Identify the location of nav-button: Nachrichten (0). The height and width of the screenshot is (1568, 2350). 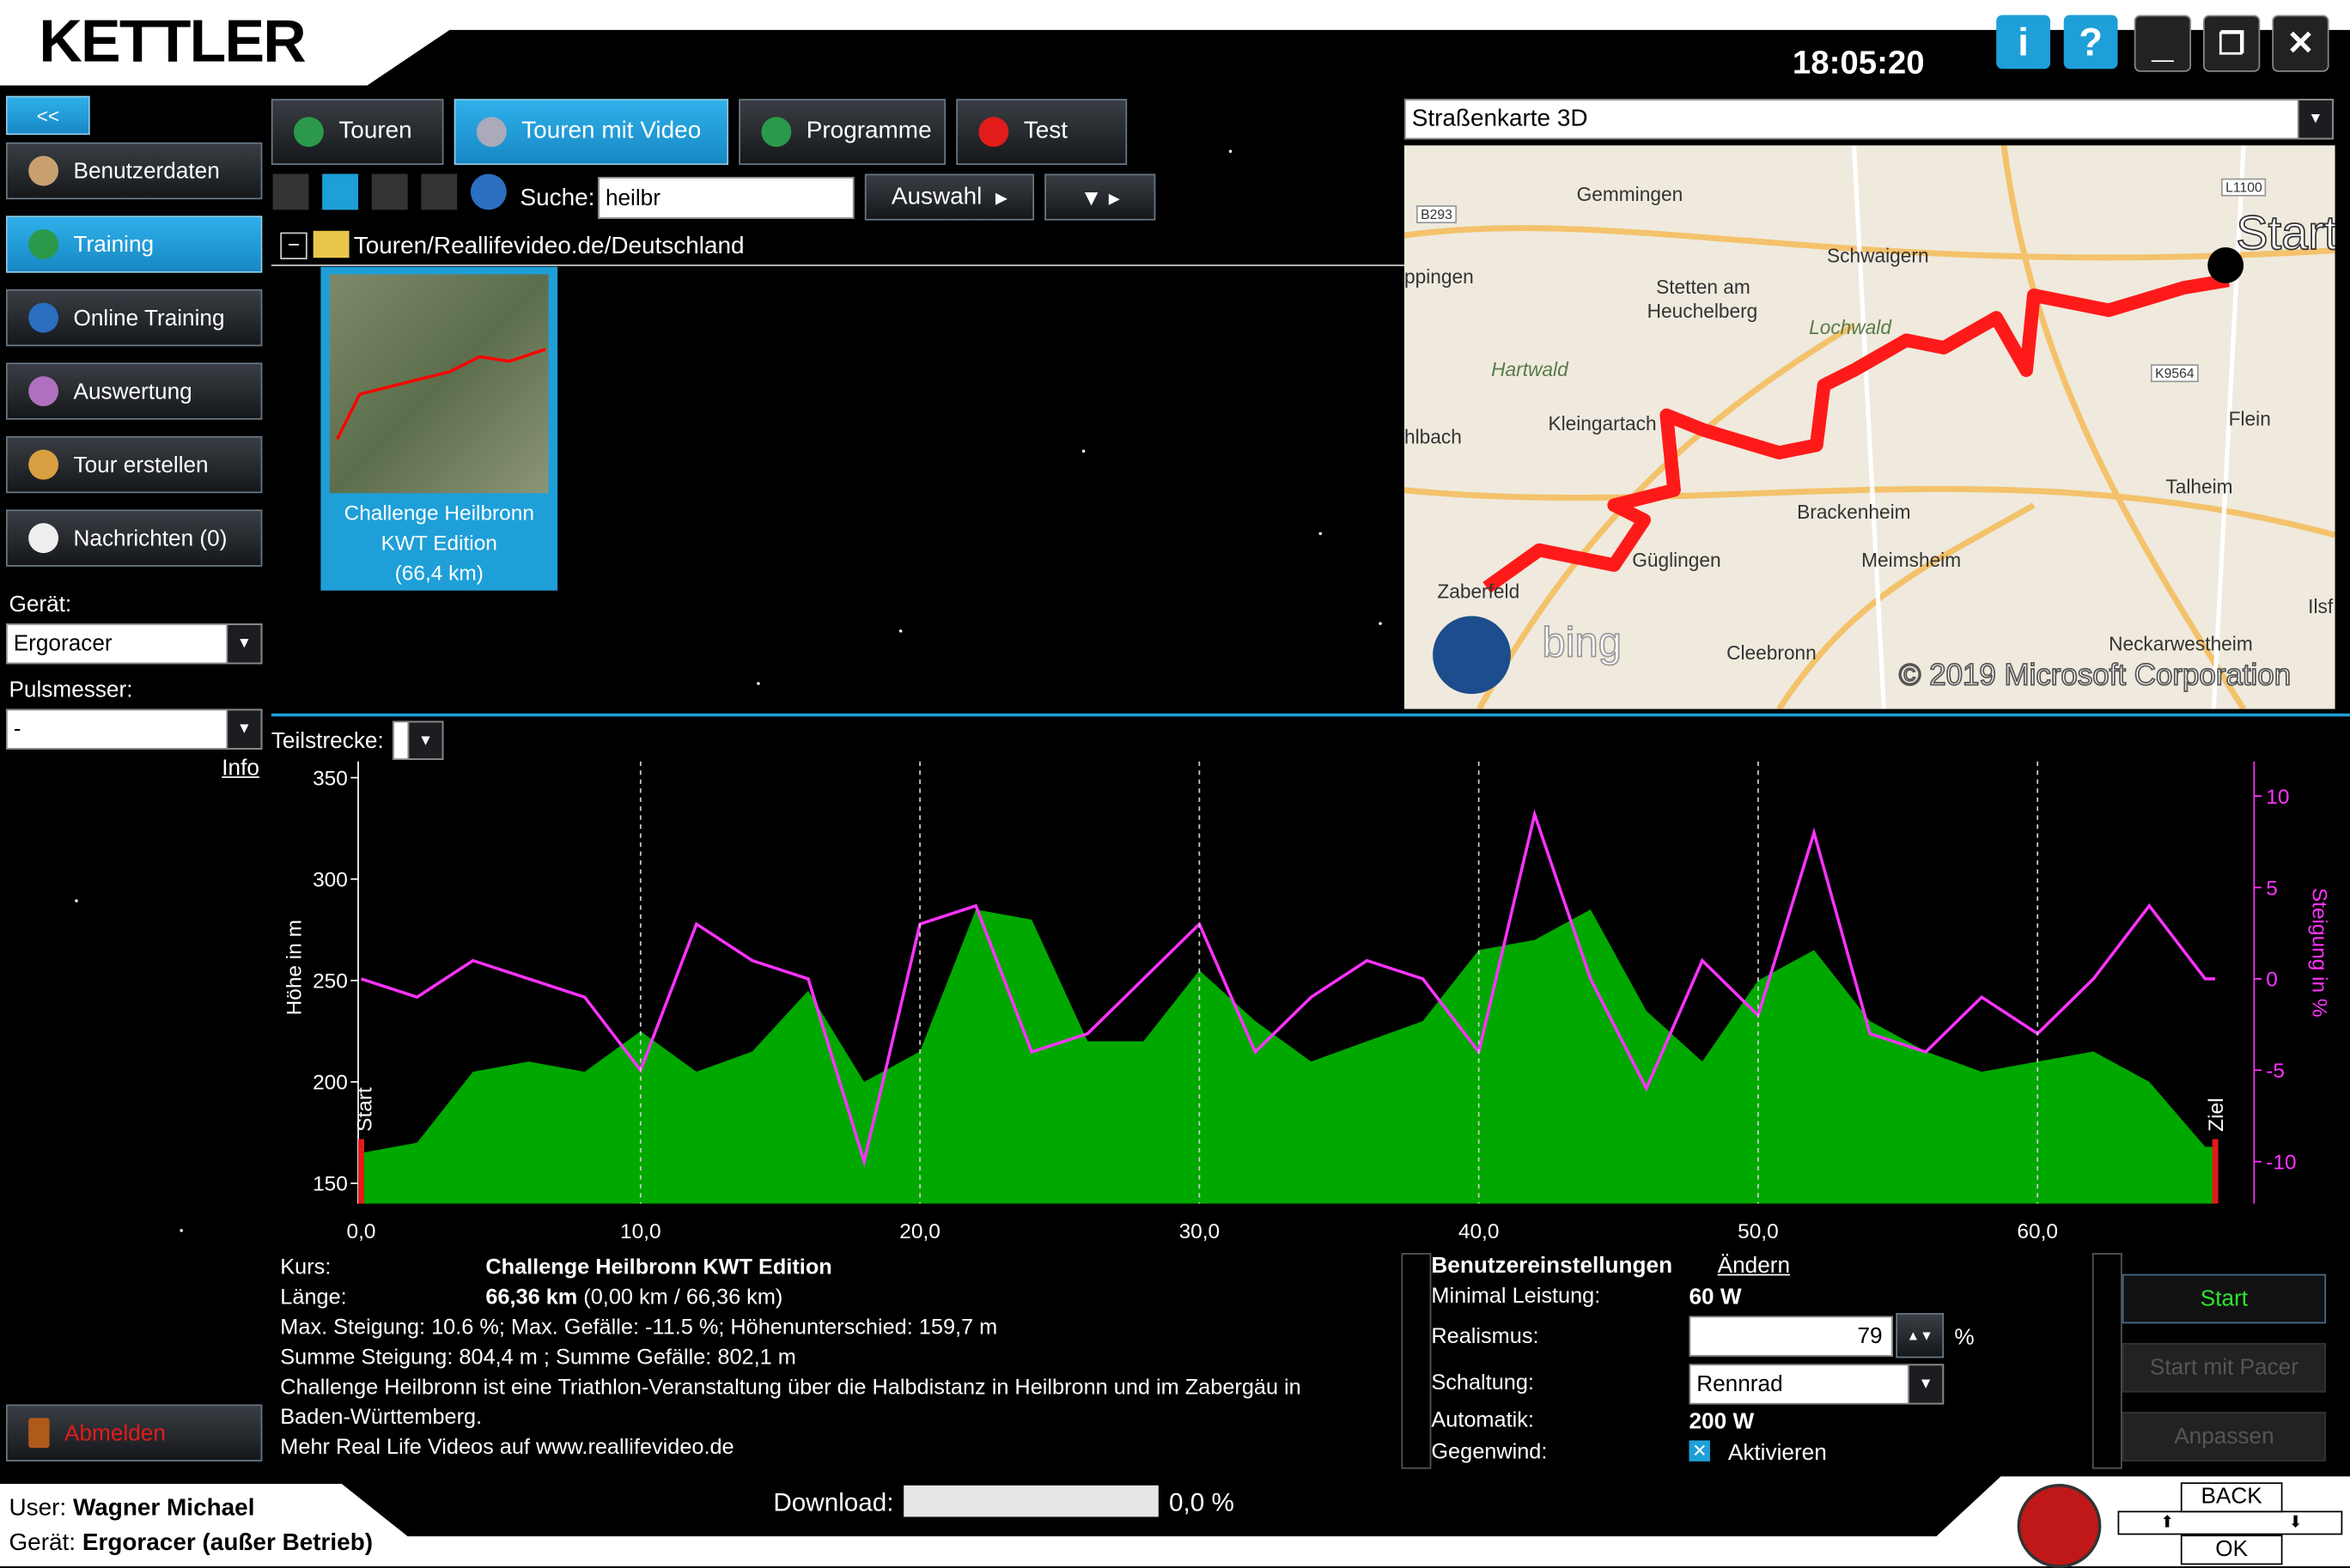
(134, 538).